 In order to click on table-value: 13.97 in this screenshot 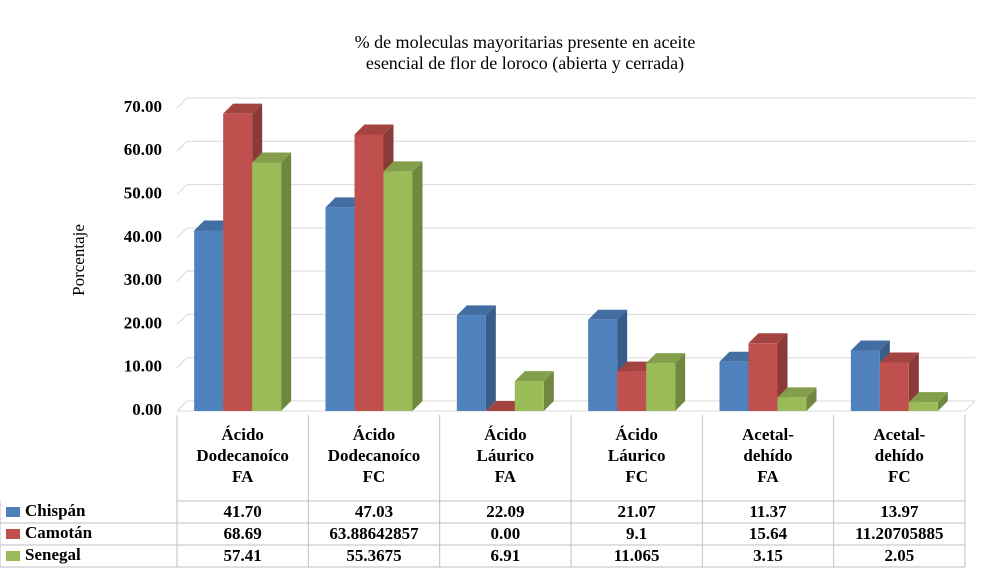, I will do `click(899, 511)`.